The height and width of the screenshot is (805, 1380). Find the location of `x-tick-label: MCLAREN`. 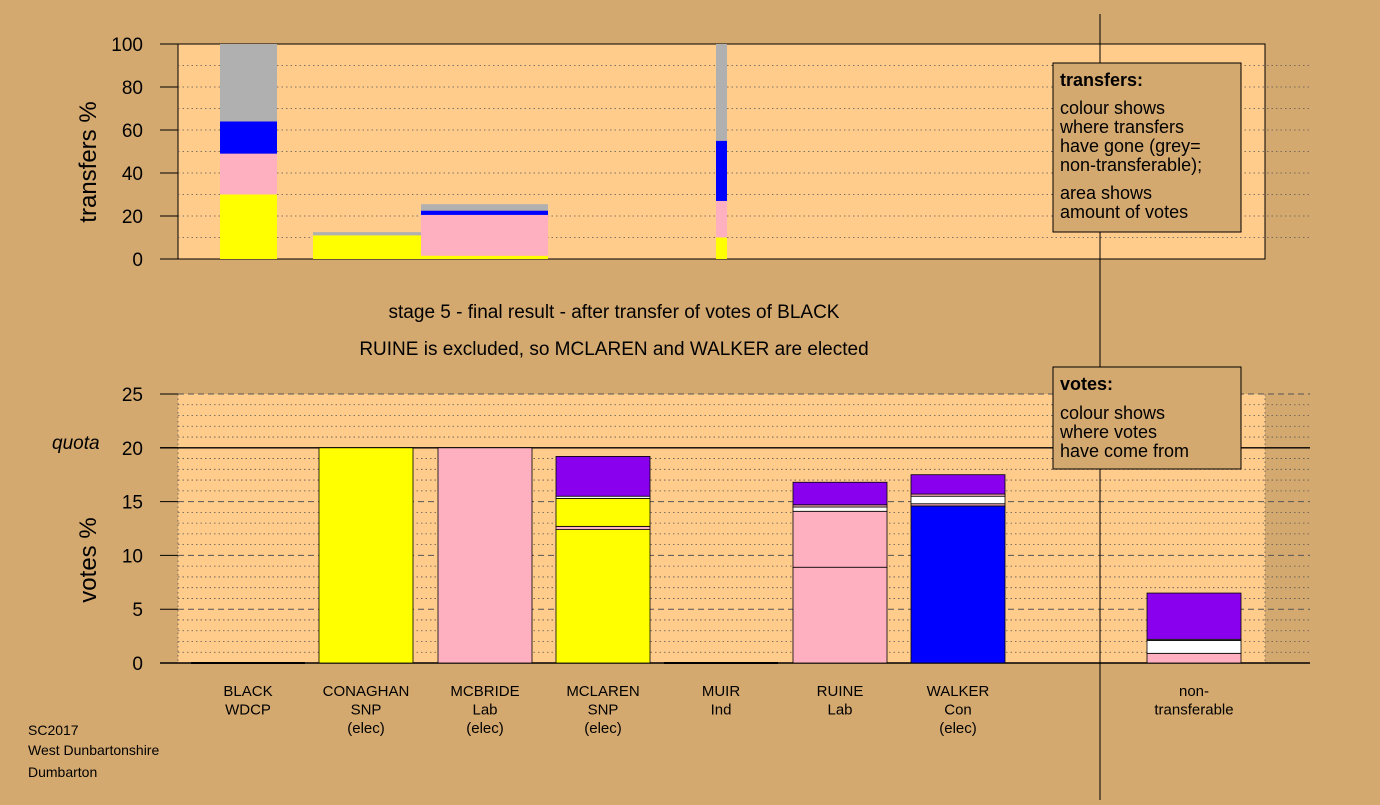

x-tick-label: MCLAREN is located at coordinates (602, 691).